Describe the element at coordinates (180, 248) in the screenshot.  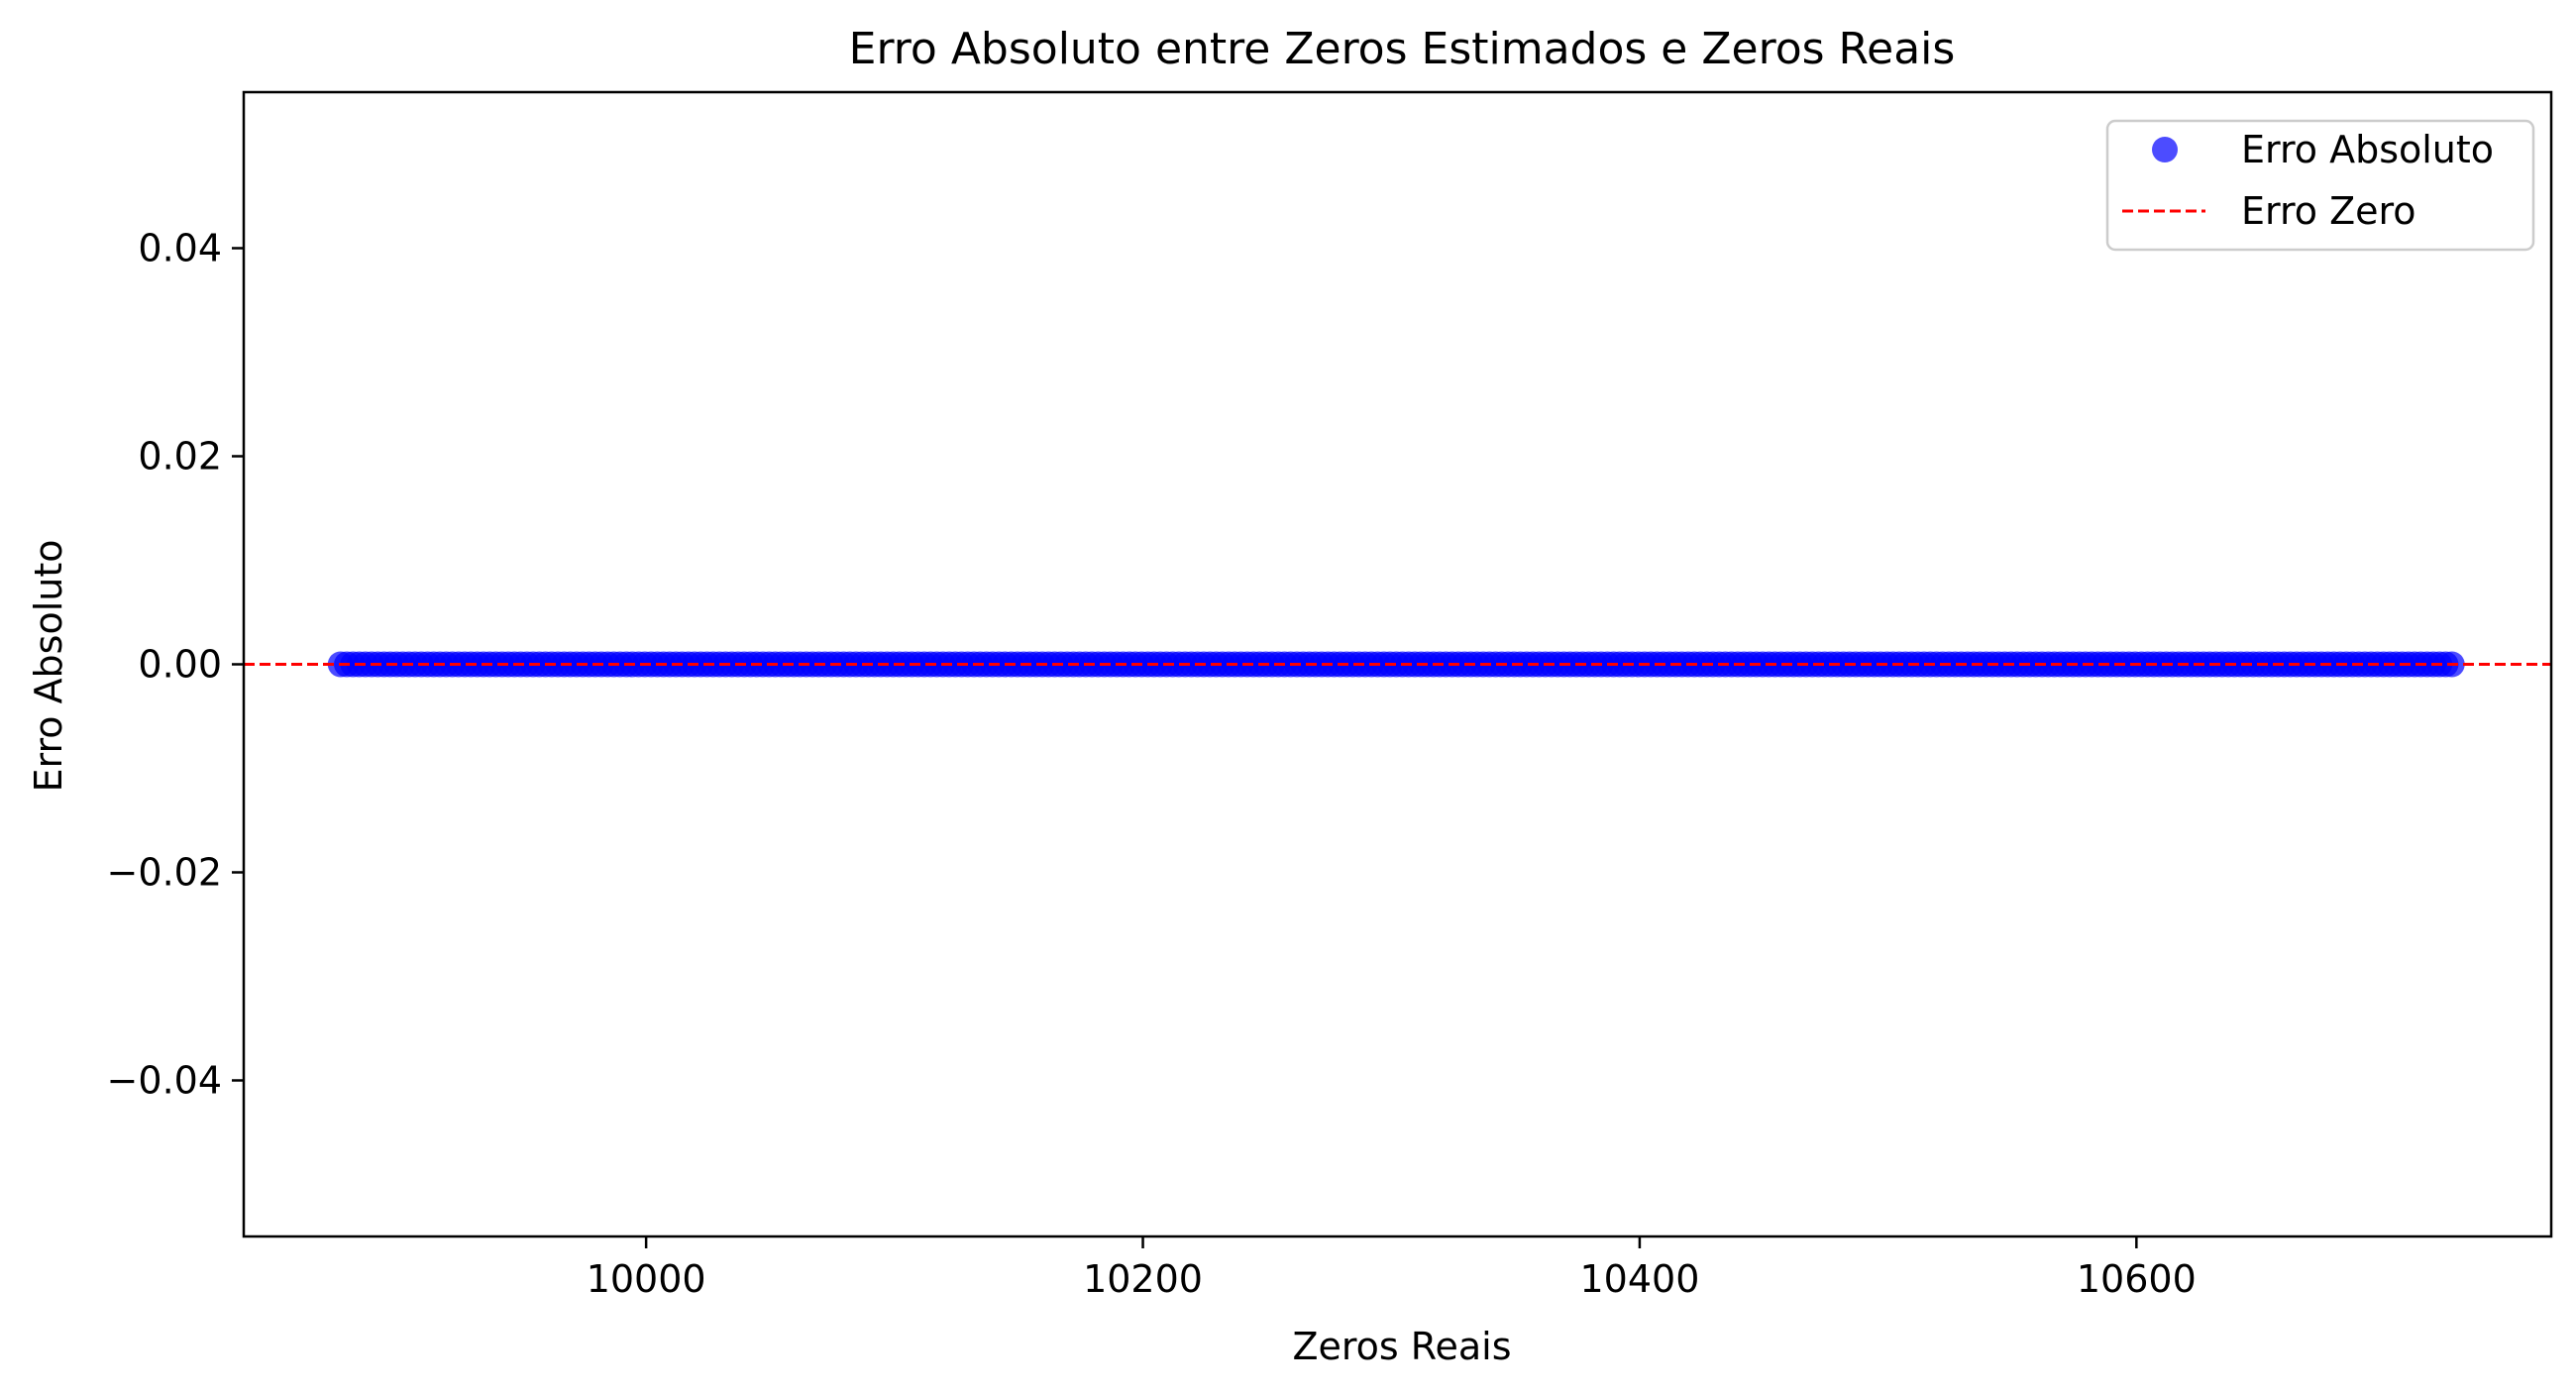
I see `y-tick-label: 0.04` at that location.